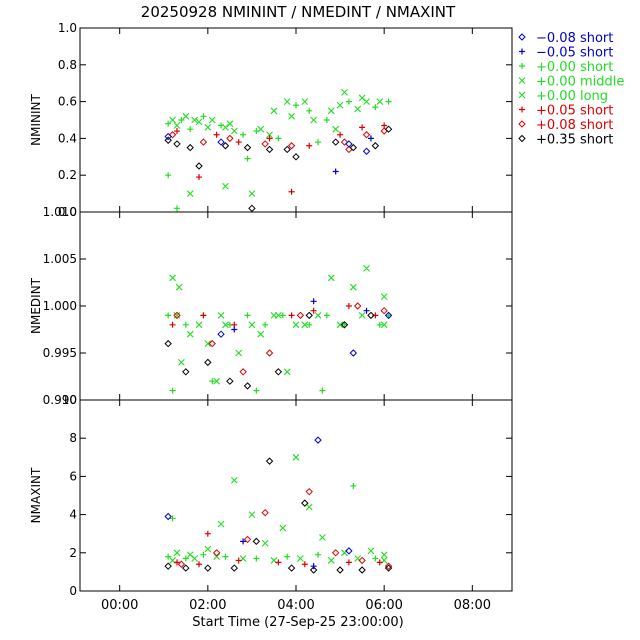 Image resolution: width=640 pixels, height=640 pixels. What do you see at coordinates (69, 400) in the screenshot?
I see `y-tick-label: 10` at bounding box center [69, 400].